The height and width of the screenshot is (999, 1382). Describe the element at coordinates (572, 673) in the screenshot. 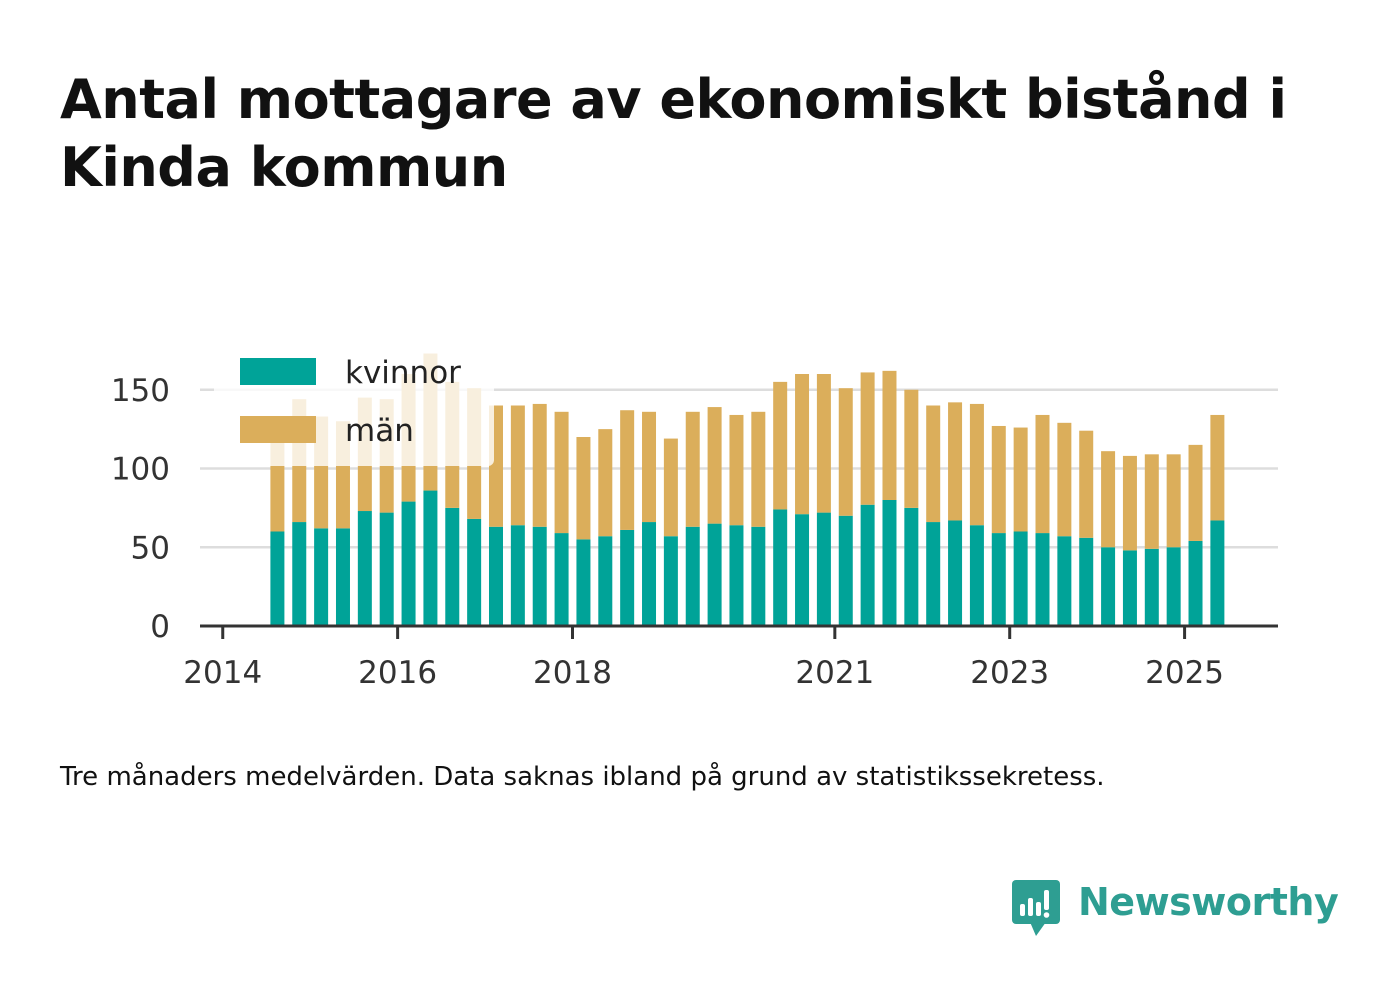

I see `x-tick-label: 2018` at that location.